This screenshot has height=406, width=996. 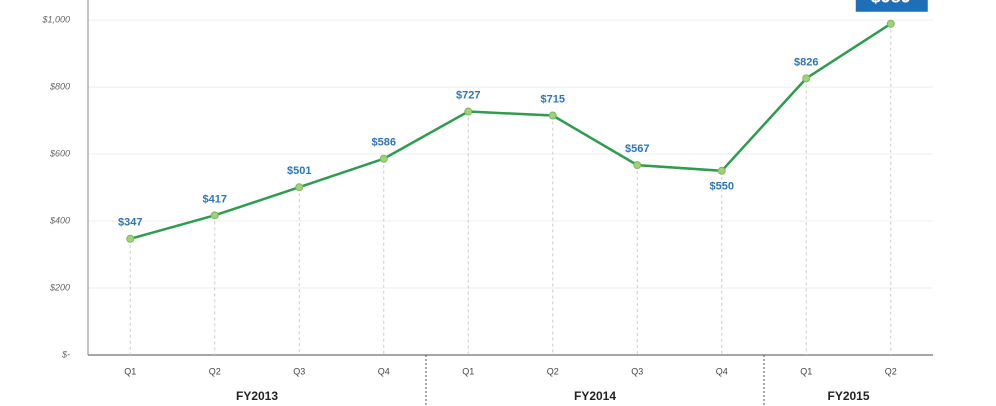 What do you see at coordinates (848, 396) in the screenshot?
I see `group-label: FY2015` at bounding box center [848, 396].